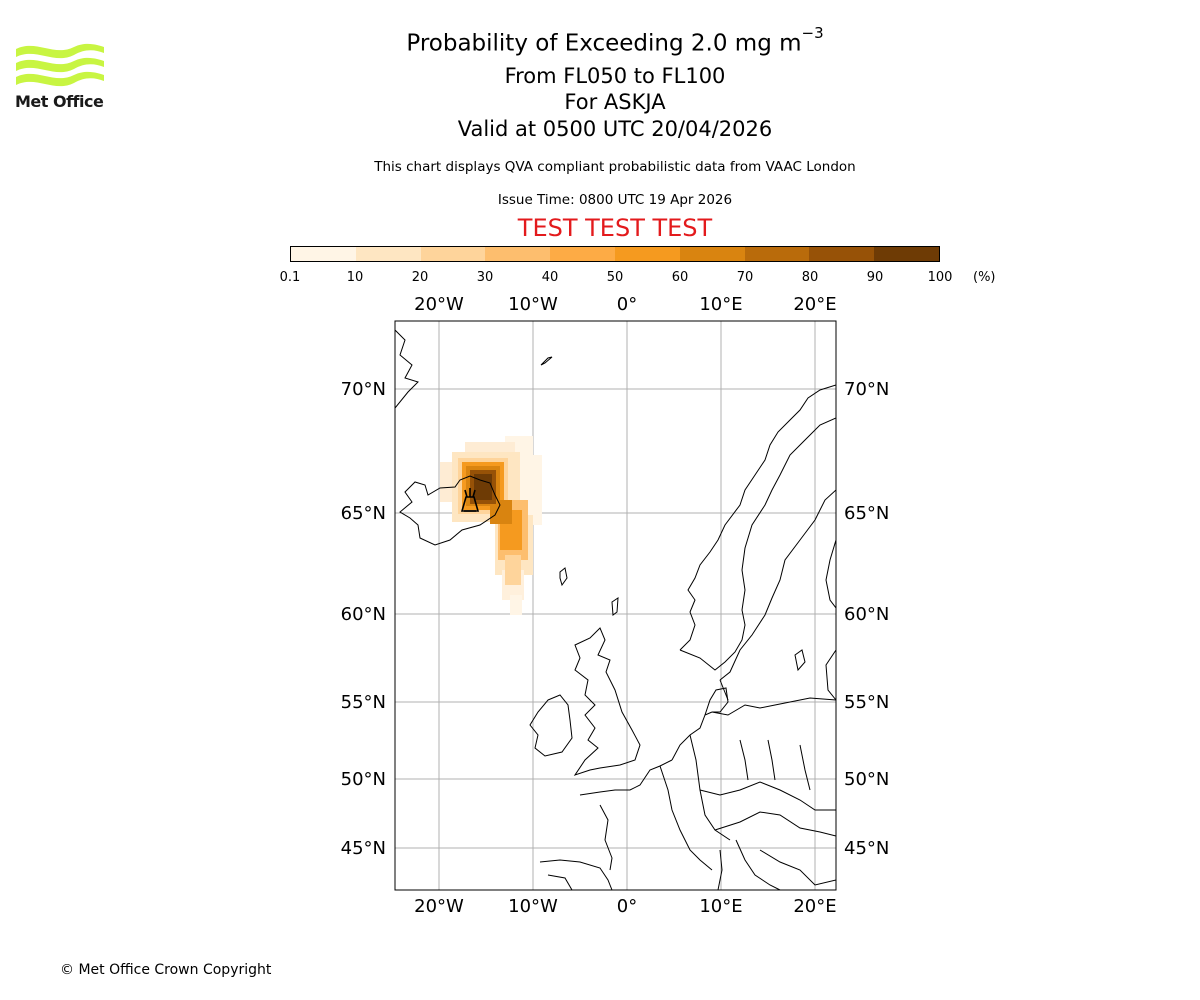 Image resolution: width=1200 pixels, height=1000 pixels. What do you see at coordinates (745, 277) in the screenshot?
I see `colorbar-tick-label: 70` at bounding box center [745, 277].